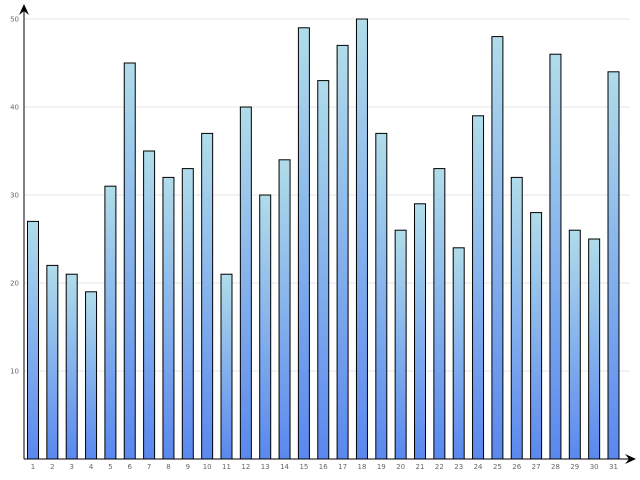 This screenshot has width=640, height=480. I want to click on x-tick-label: 15, so click(303, 467).